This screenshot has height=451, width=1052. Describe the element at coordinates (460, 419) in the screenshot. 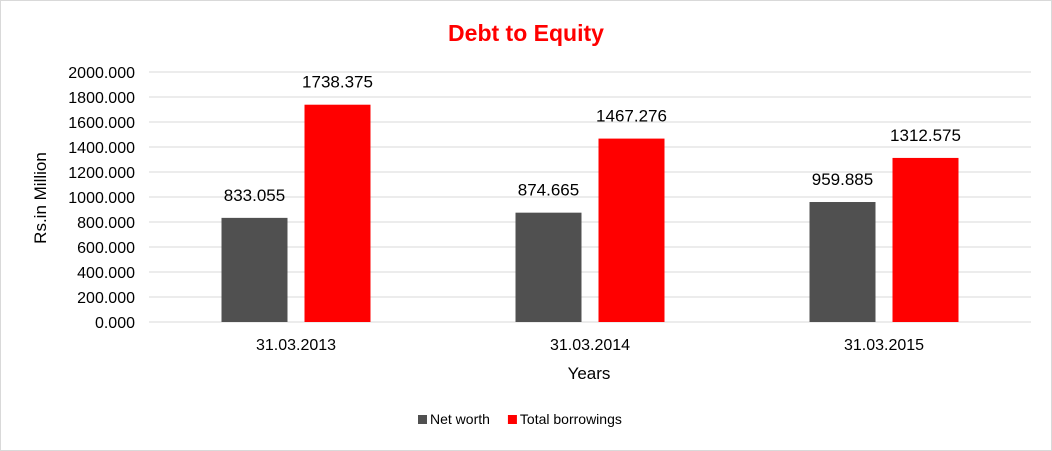

I see `legend-label: Net worth` at that location.